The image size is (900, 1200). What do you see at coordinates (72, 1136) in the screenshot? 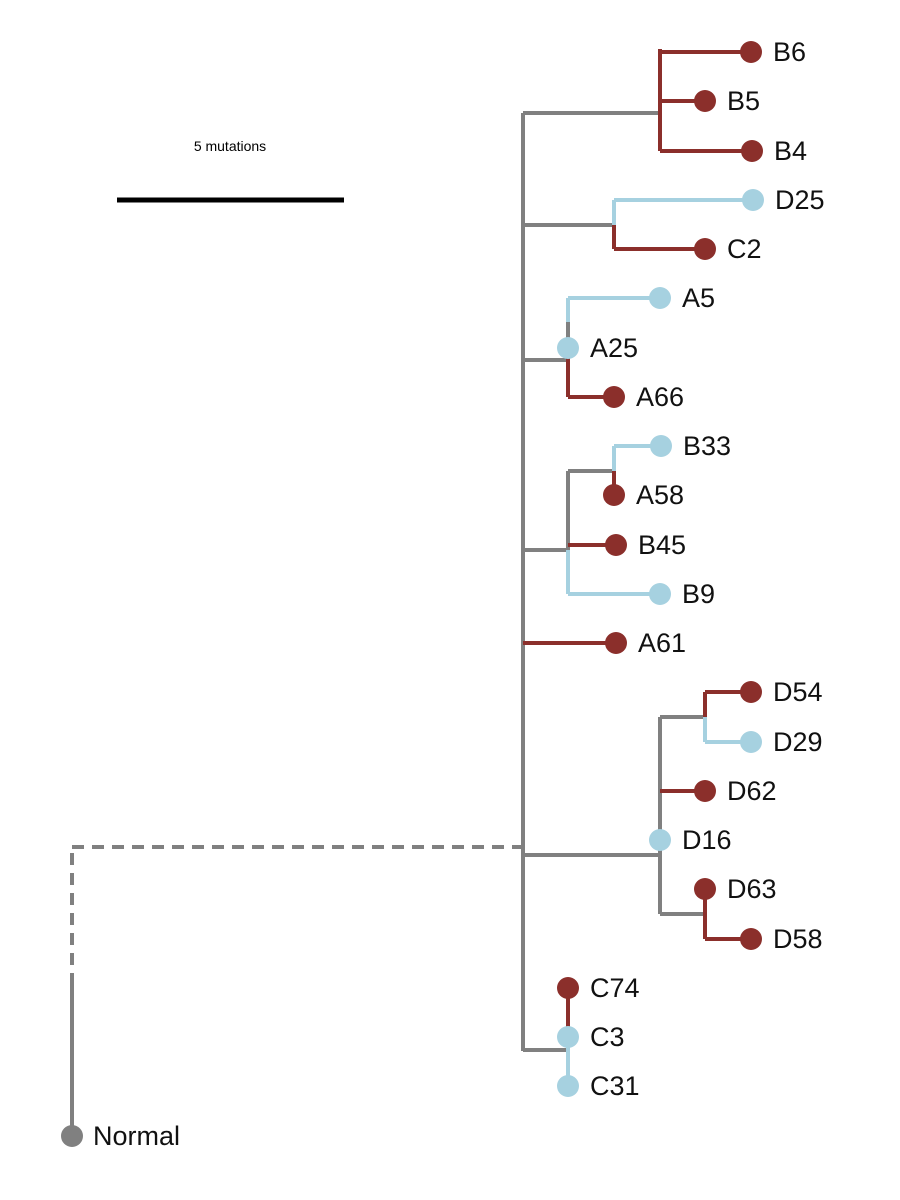
I see `node-normal` at bounding box center [72, 1136].